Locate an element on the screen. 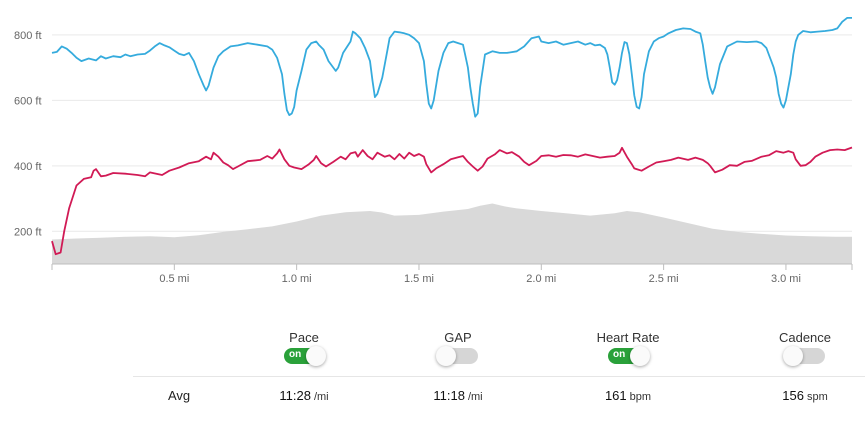 The image size is (865, 422). control-pace: Pace on is located at coordinates (304, 348).